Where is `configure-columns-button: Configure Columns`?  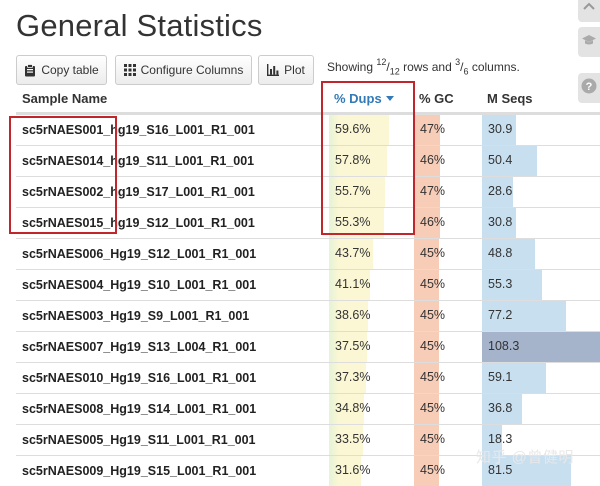
configure-columns-button: Configure Columns is located at coordinates (183, 70).